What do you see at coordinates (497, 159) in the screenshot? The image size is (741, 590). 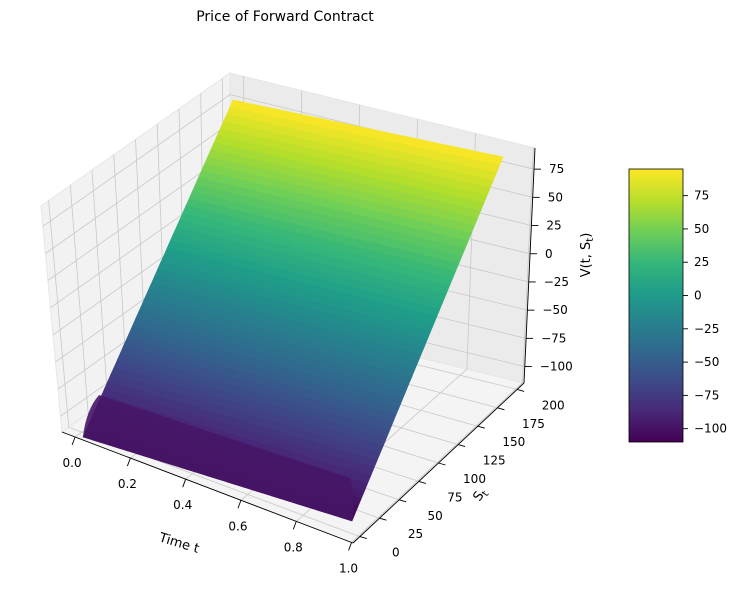 I see `surface-cell` at bounding box center [497, 159].